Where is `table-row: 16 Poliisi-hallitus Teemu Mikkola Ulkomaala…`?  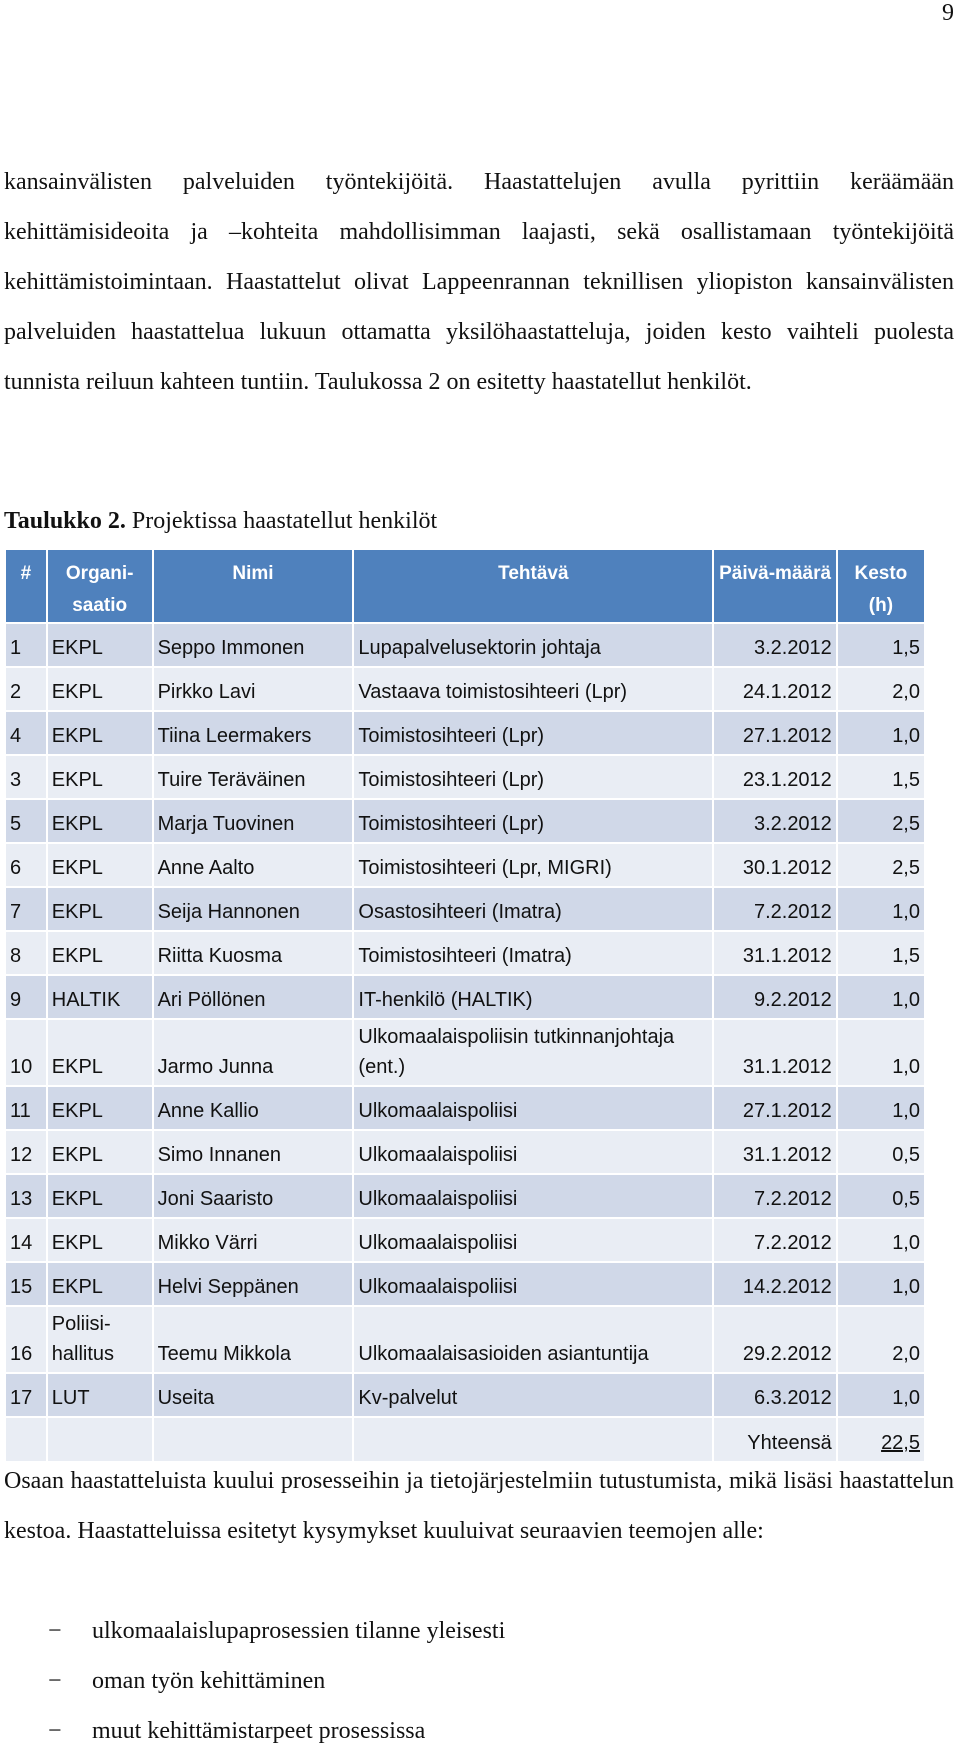
table-row: 16 Poliisi-hallitus Teemu Mikkola Ulkomaala… is located at coordinates (465, 1339).